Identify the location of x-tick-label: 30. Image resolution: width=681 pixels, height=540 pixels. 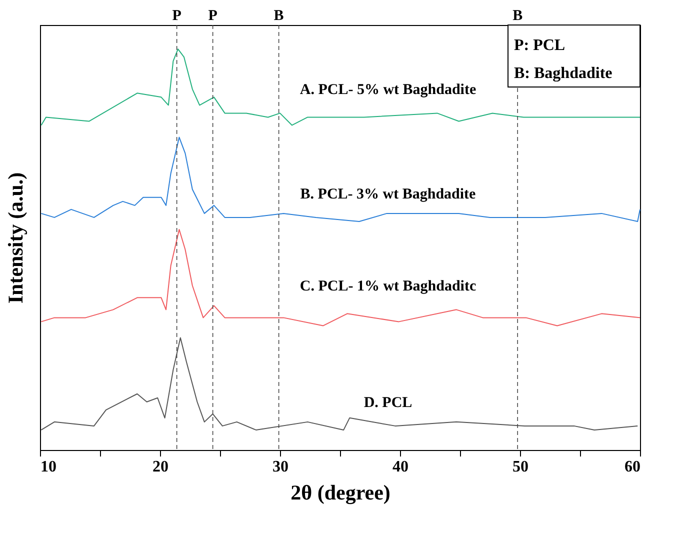
(280, 467).